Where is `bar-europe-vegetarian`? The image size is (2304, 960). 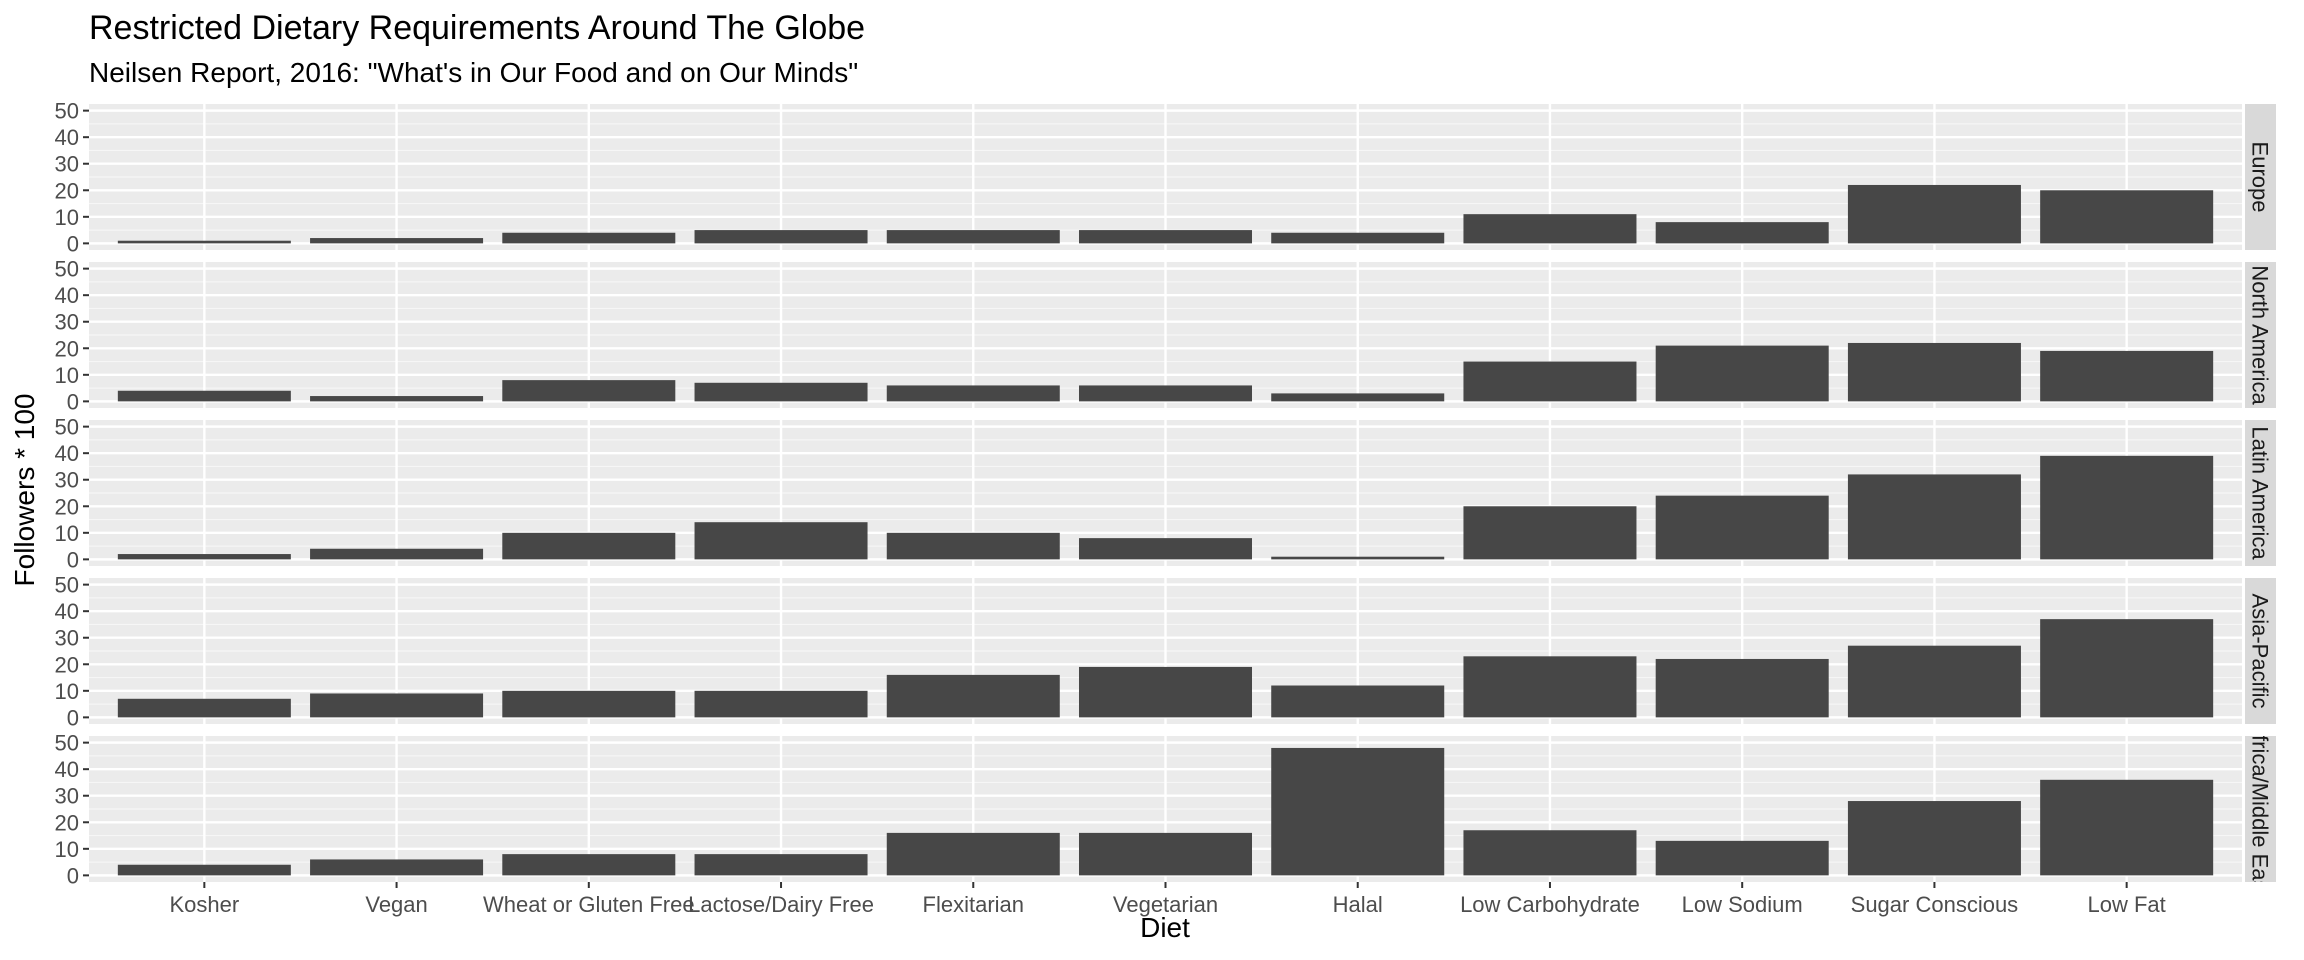
bar-europe-vegetarian is located at coordinates (1165, 237).